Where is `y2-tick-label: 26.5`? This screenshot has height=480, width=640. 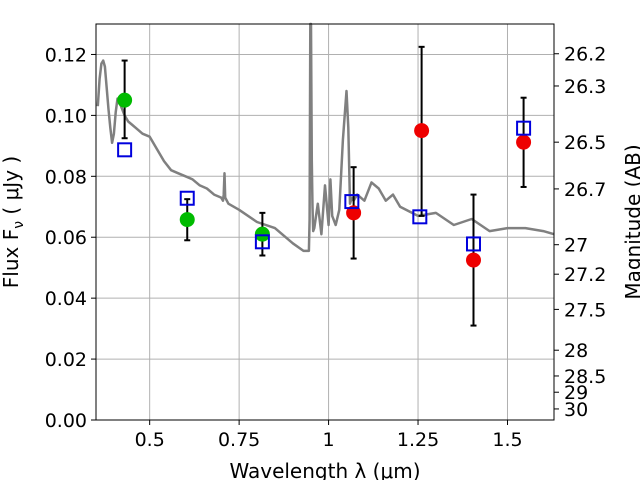 y2-tick-label: 26.5 is located at coordinates (585, 143).